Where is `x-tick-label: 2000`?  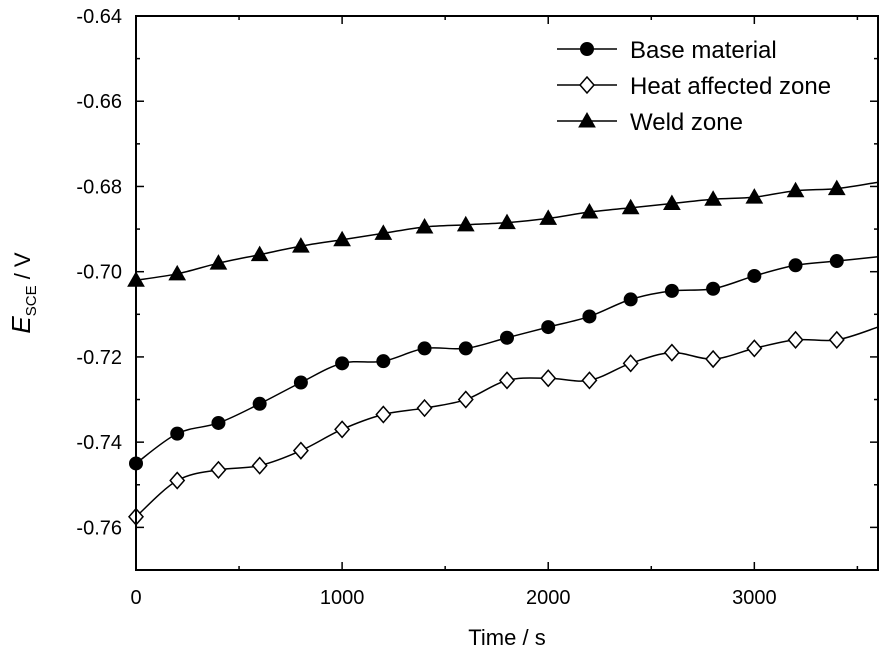 x-tick-label: 2000 is located at coordinates (548, 598).